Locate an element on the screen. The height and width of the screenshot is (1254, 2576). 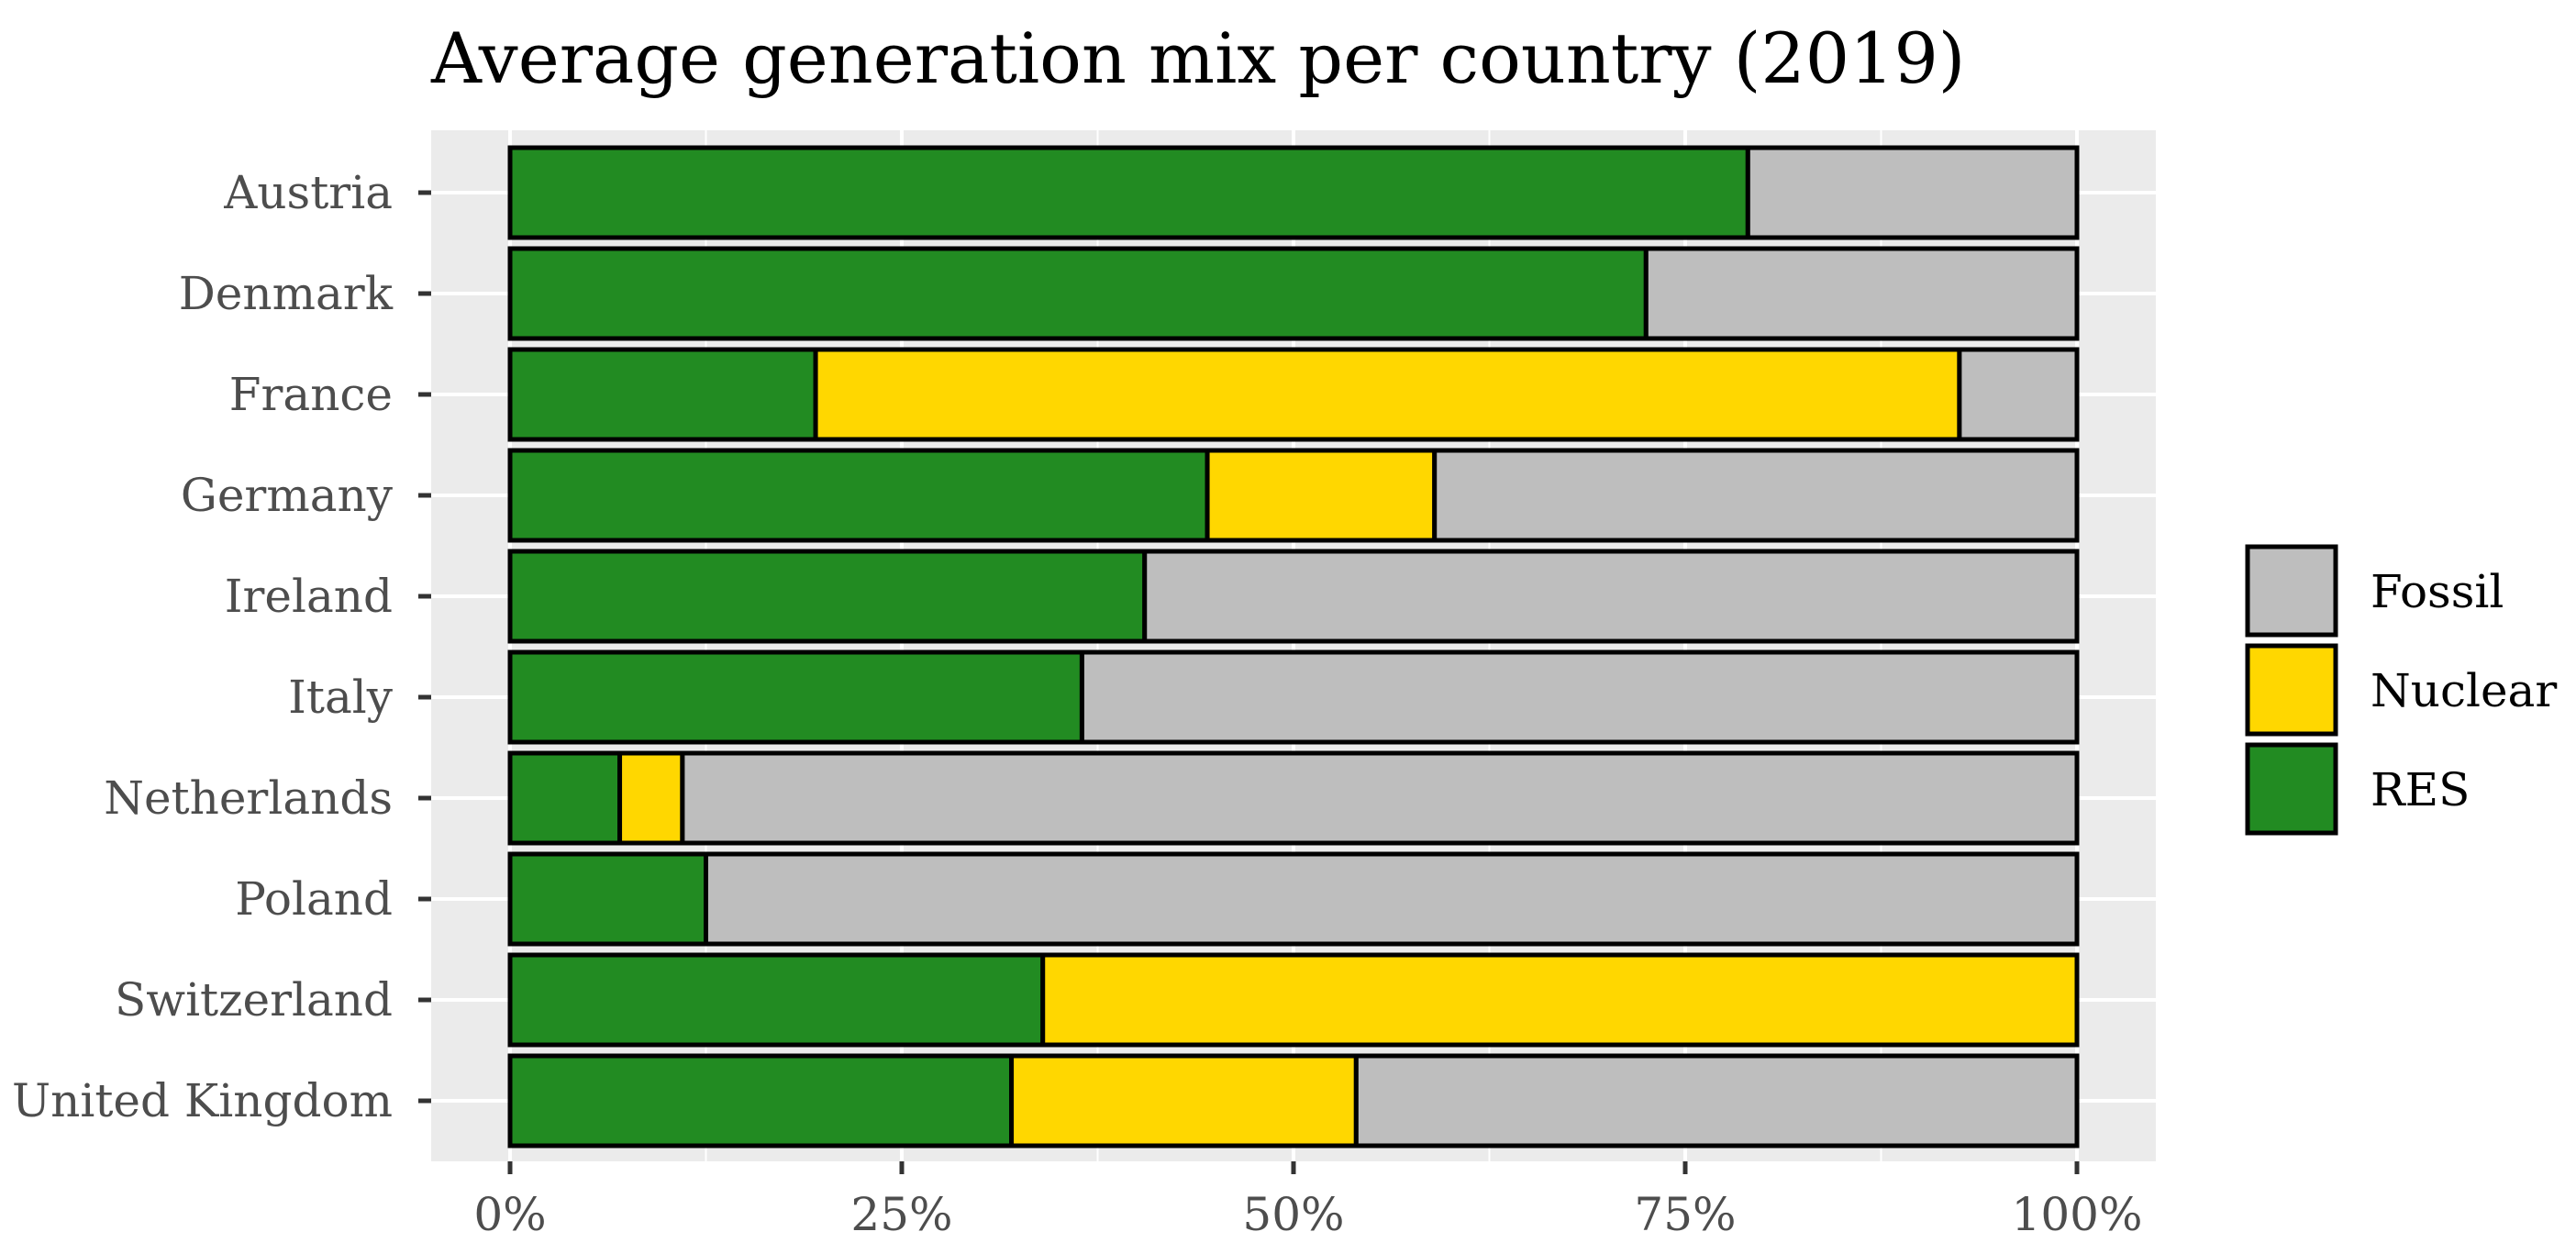
y-tick-label: Italy is located at coordinates (341, 697).